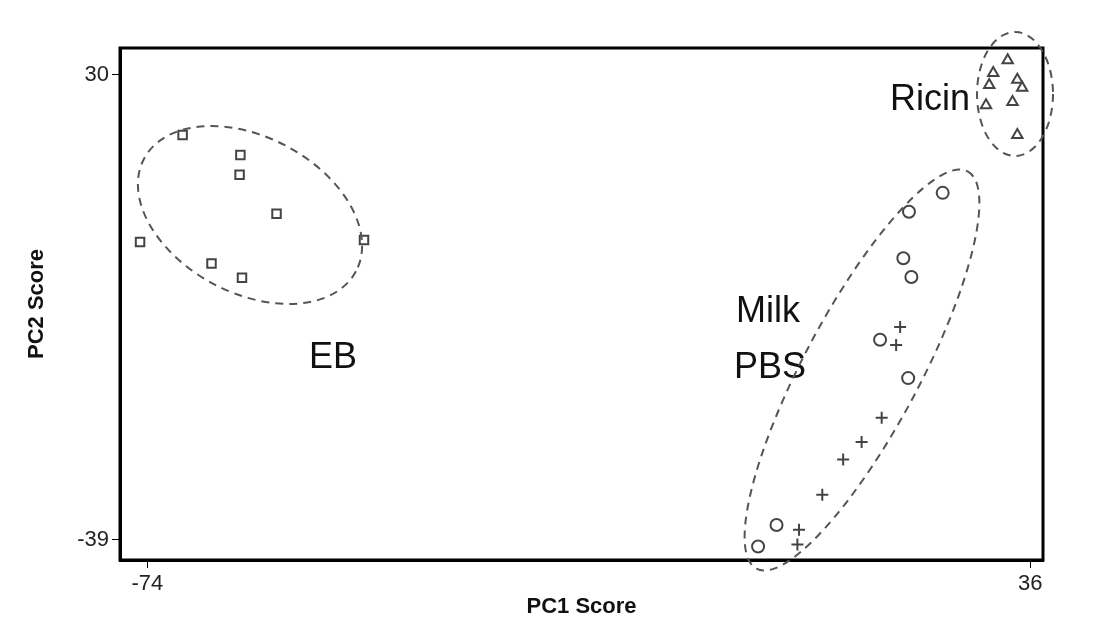 The image size is (1106, 628). What do you see at coordinates (36, 304) in the screenshot?
I see `y-axis-title: PC2 Score` at bounding box center [36, 304].